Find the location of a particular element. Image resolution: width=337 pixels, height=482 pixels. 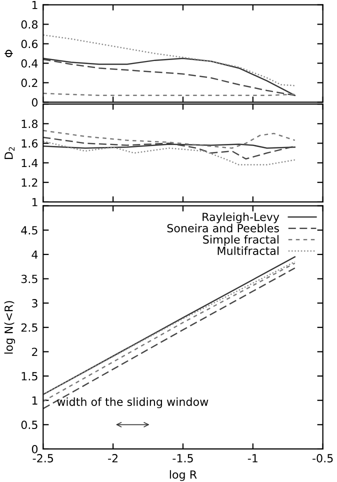

x-tick-label: -2 is located at coordinates (113, 458).